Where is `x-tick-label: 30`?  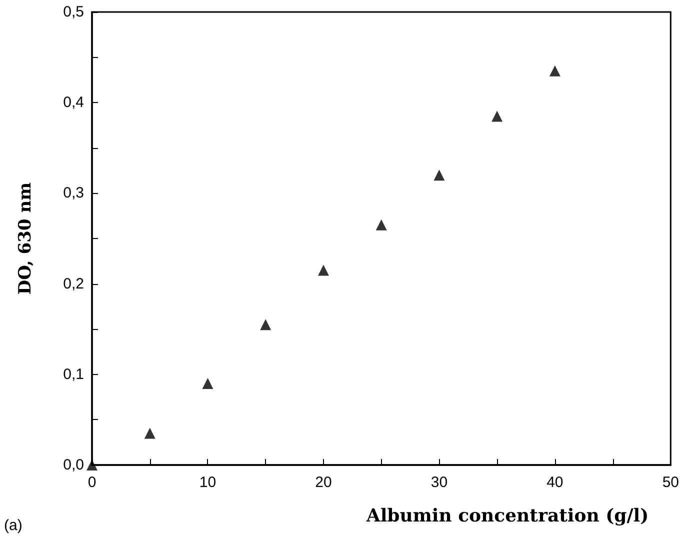 x-tick-label: 30 is located at coordinates (439, 482).